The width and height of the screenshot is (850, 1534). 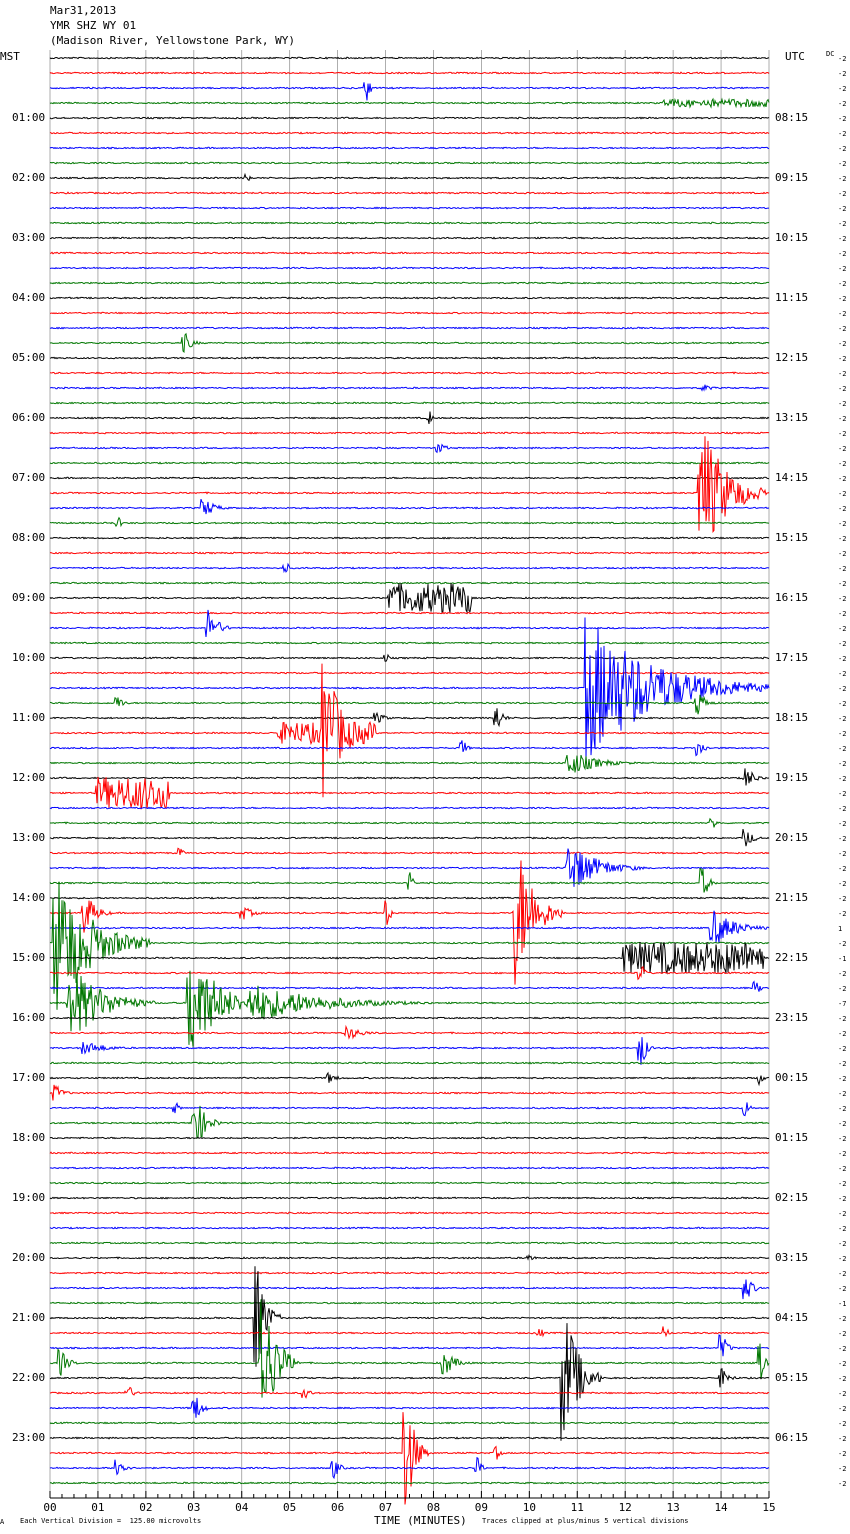 I want to click on right-hour-label: 04:15, so click(x=792, y=1317).